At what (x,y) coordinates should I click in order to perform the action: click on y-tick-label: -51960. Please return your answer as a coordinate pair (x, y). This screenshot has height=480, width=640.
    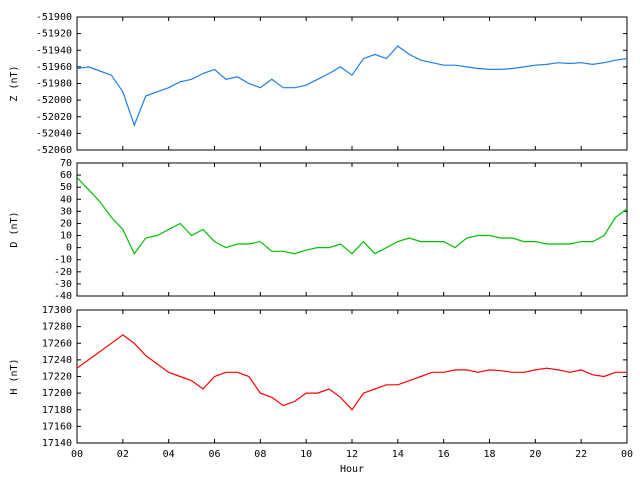
    Looking at the image, I should click on (54, 67).